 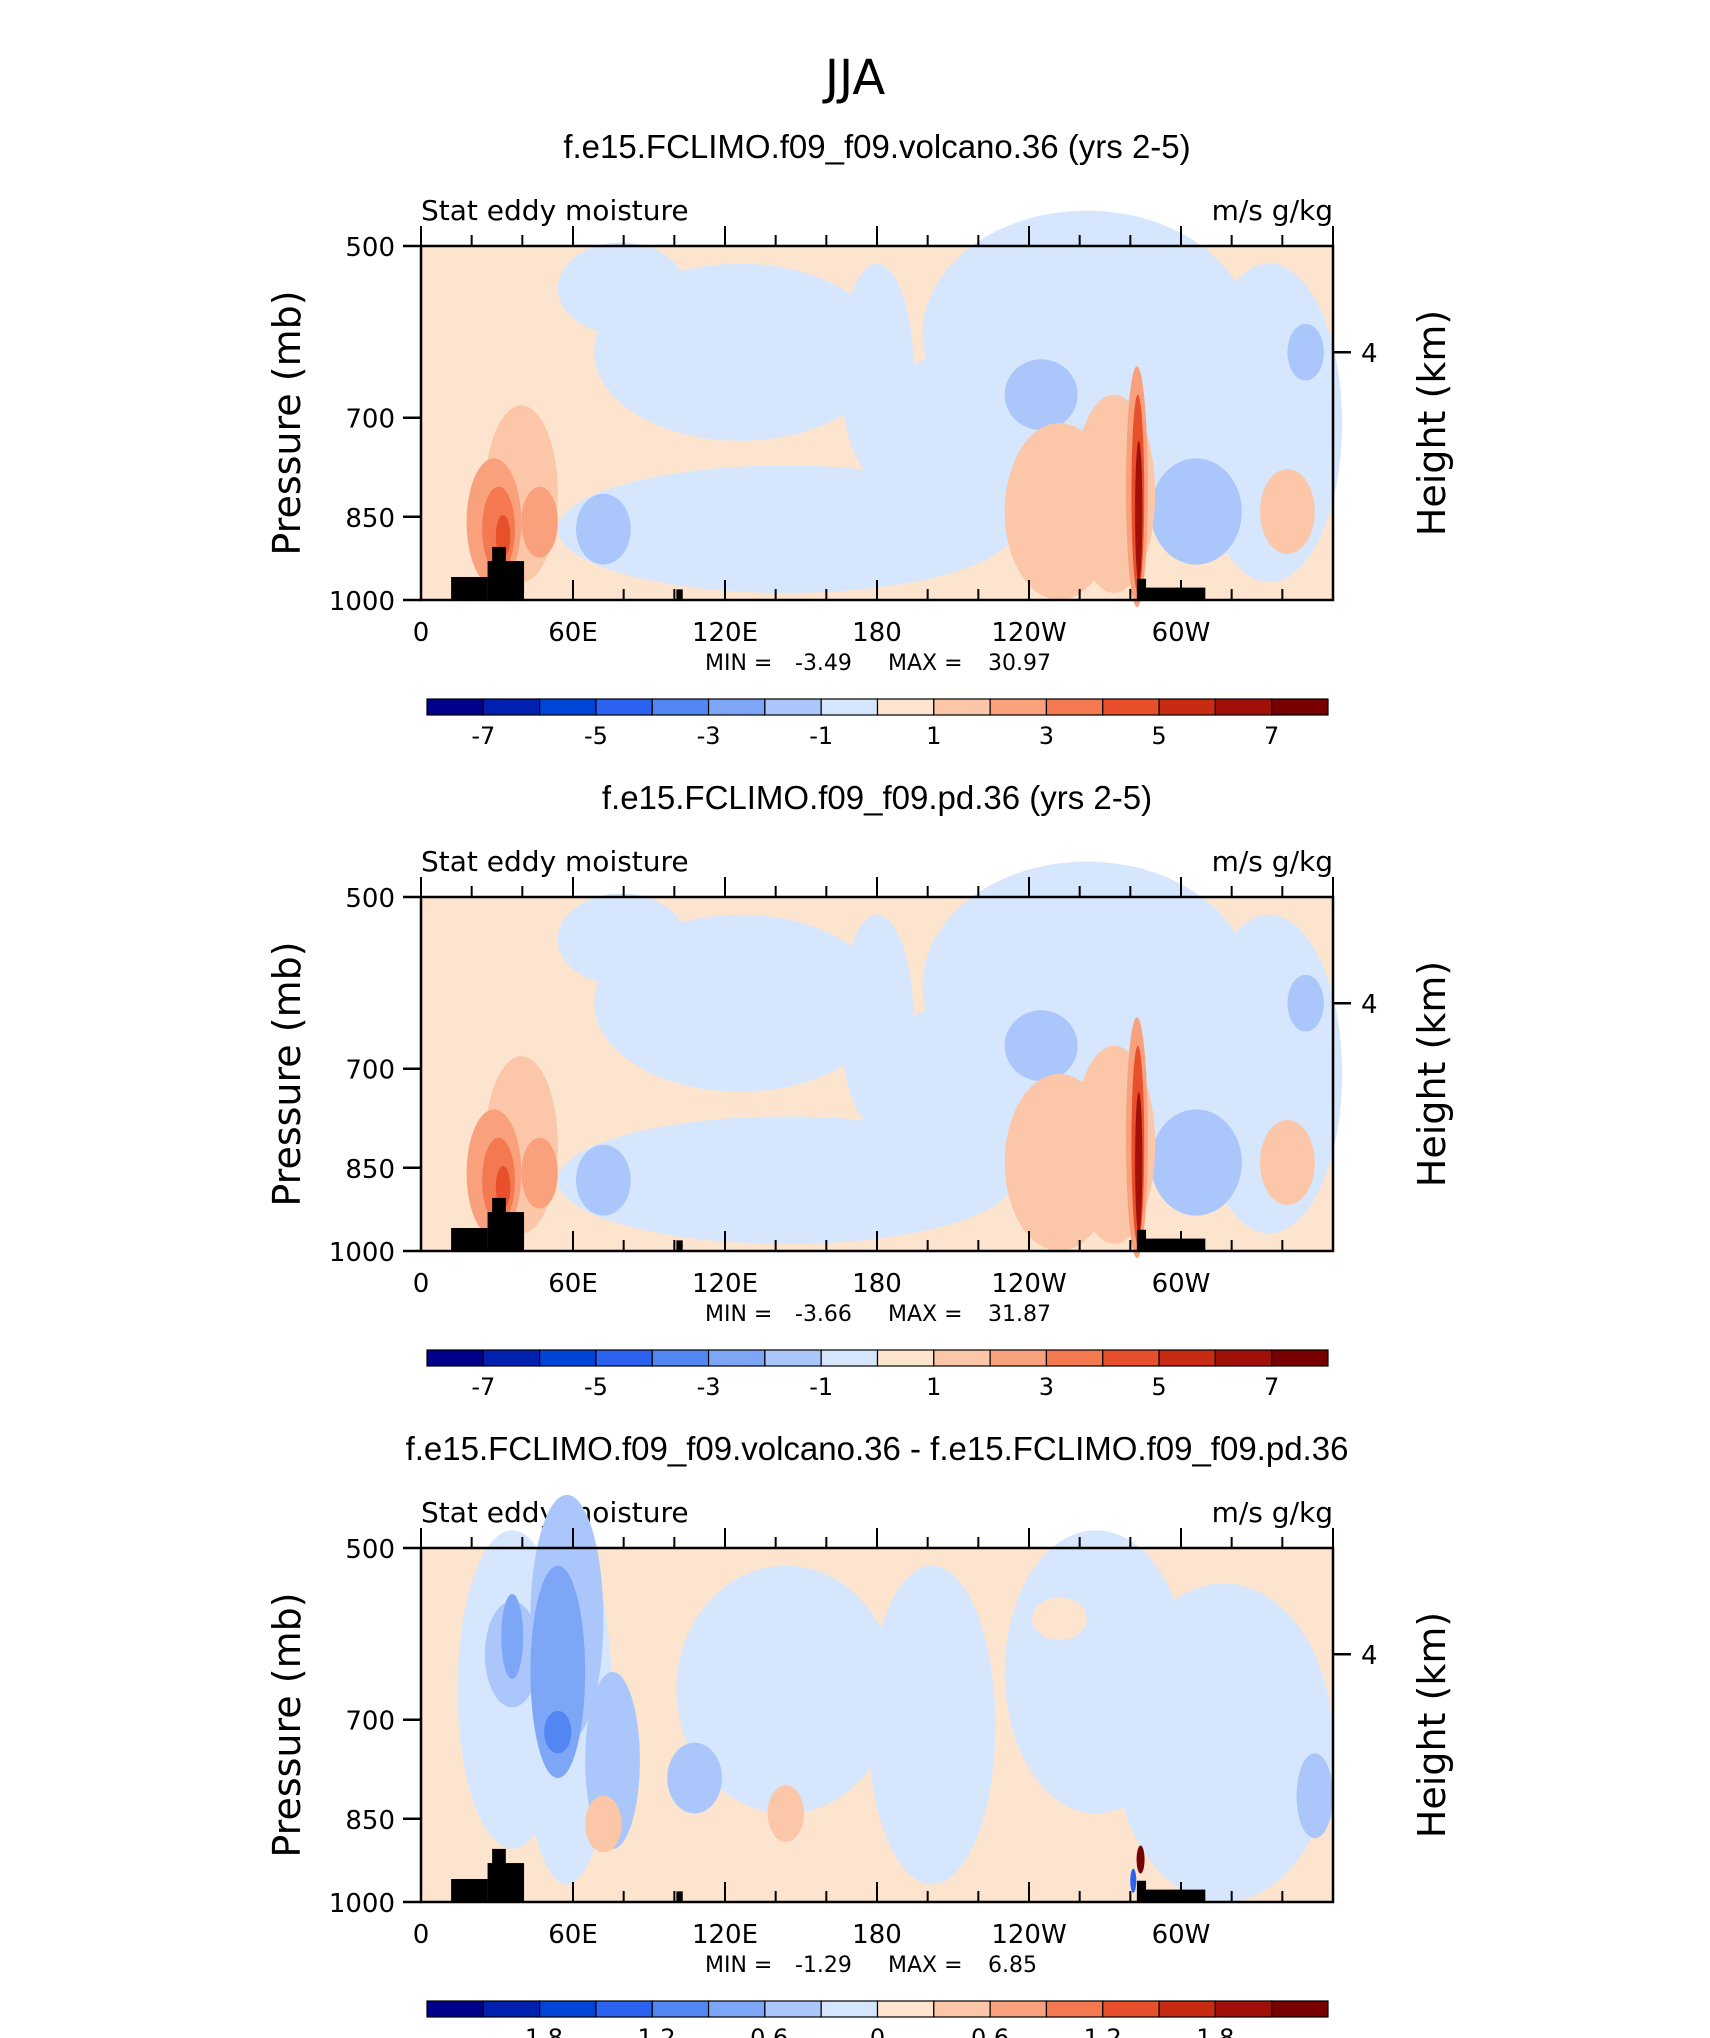 I want to click on x-tick-label: 60E, so click(x=573, y=1935).